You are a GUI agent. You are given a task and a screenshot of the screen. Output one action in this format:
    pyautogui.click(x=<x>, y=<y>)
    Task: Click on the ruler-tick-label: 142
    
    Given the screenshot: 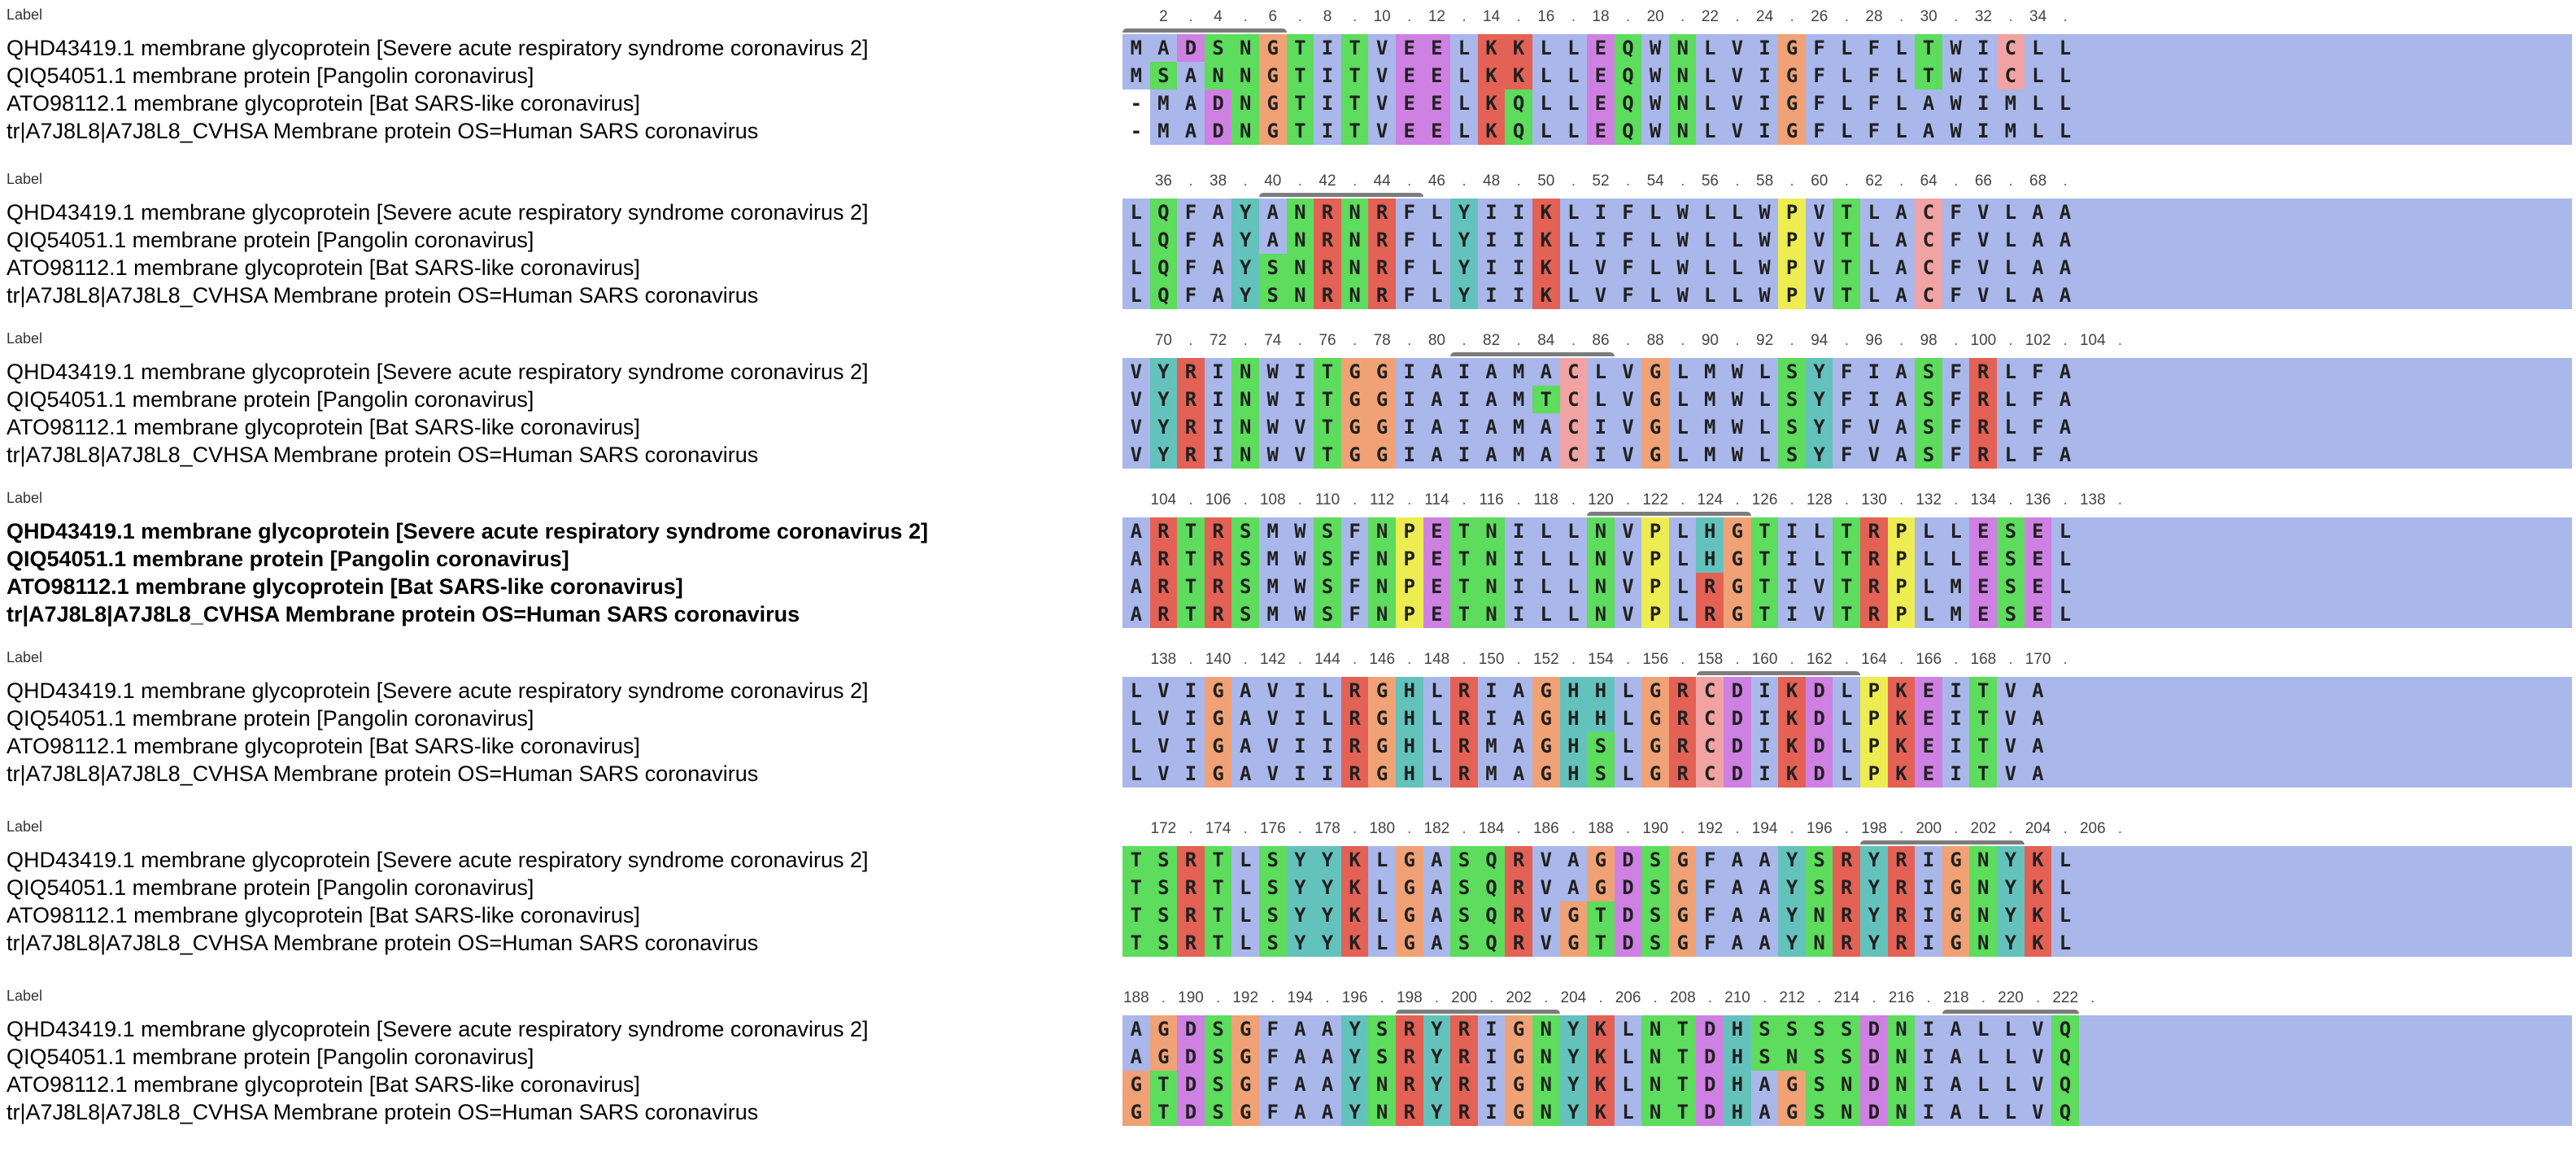 What is the action you would take?
    pyautogui.click(x=1272, y=660)
    